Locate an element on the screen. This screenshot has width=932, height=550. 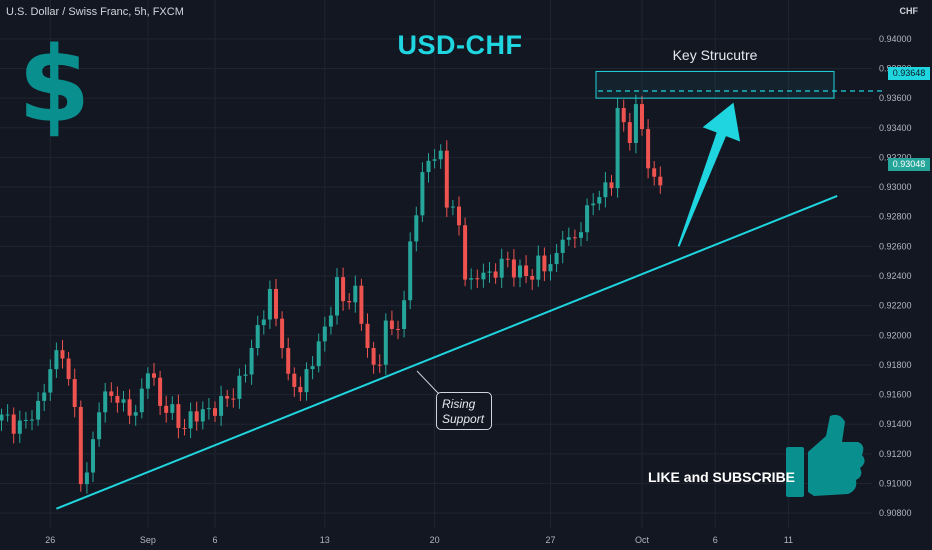
price-tick-label: 0.91000 is located at coordinates (895, 484).